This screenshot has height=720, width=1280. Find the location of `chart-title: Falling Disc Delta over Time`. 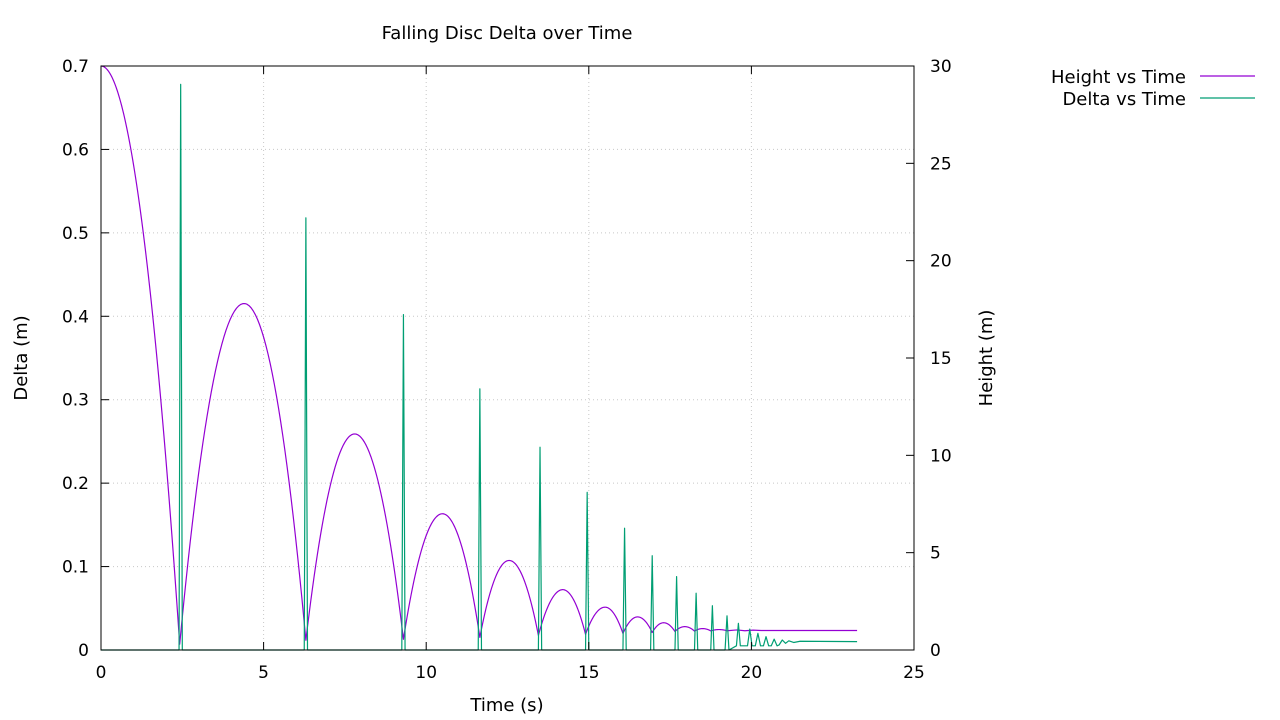

chart-title: Falling Disc Delta over Time is located at coordinates (507, 33).